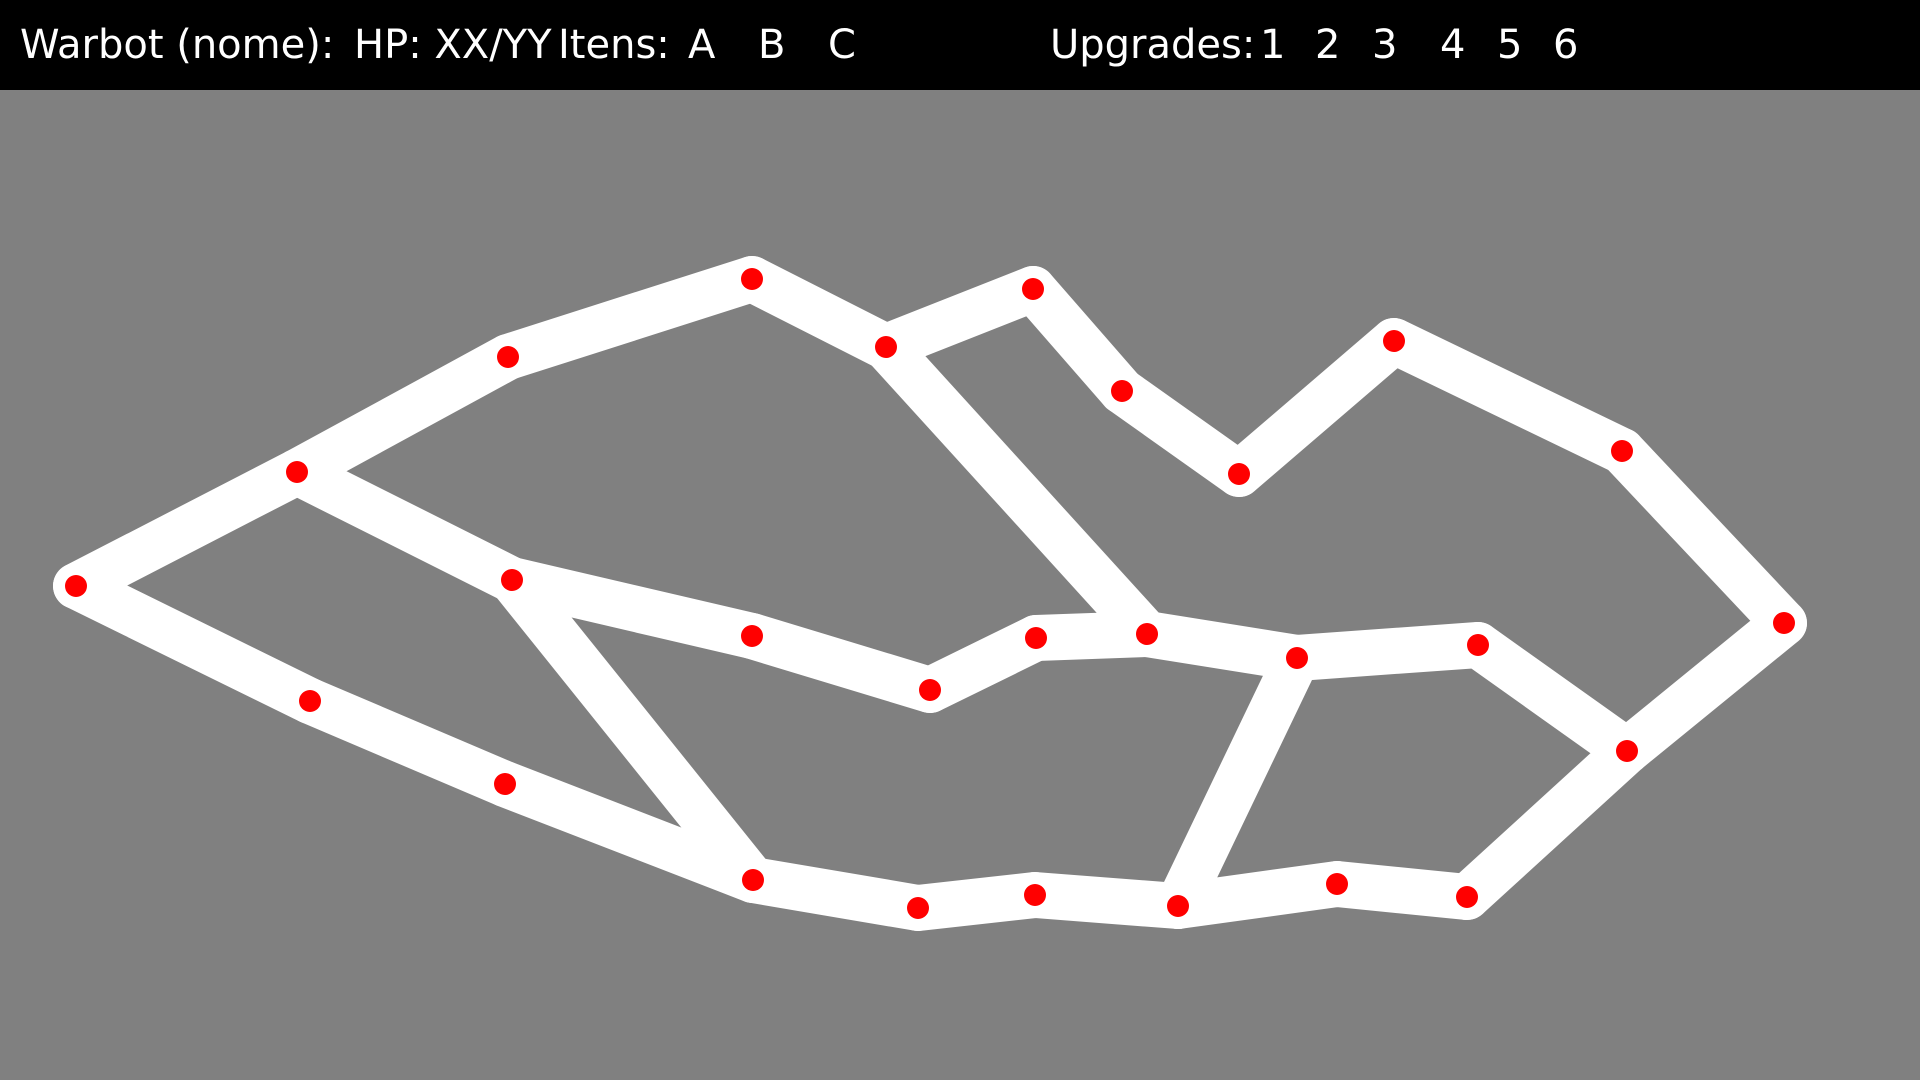 This screenshot has height=1080, width=1920. What do you see at coordinates (1453, 45) in the screenshot?
I see `upgrade-slot-4: 4` at bounding box center [1453, 45].